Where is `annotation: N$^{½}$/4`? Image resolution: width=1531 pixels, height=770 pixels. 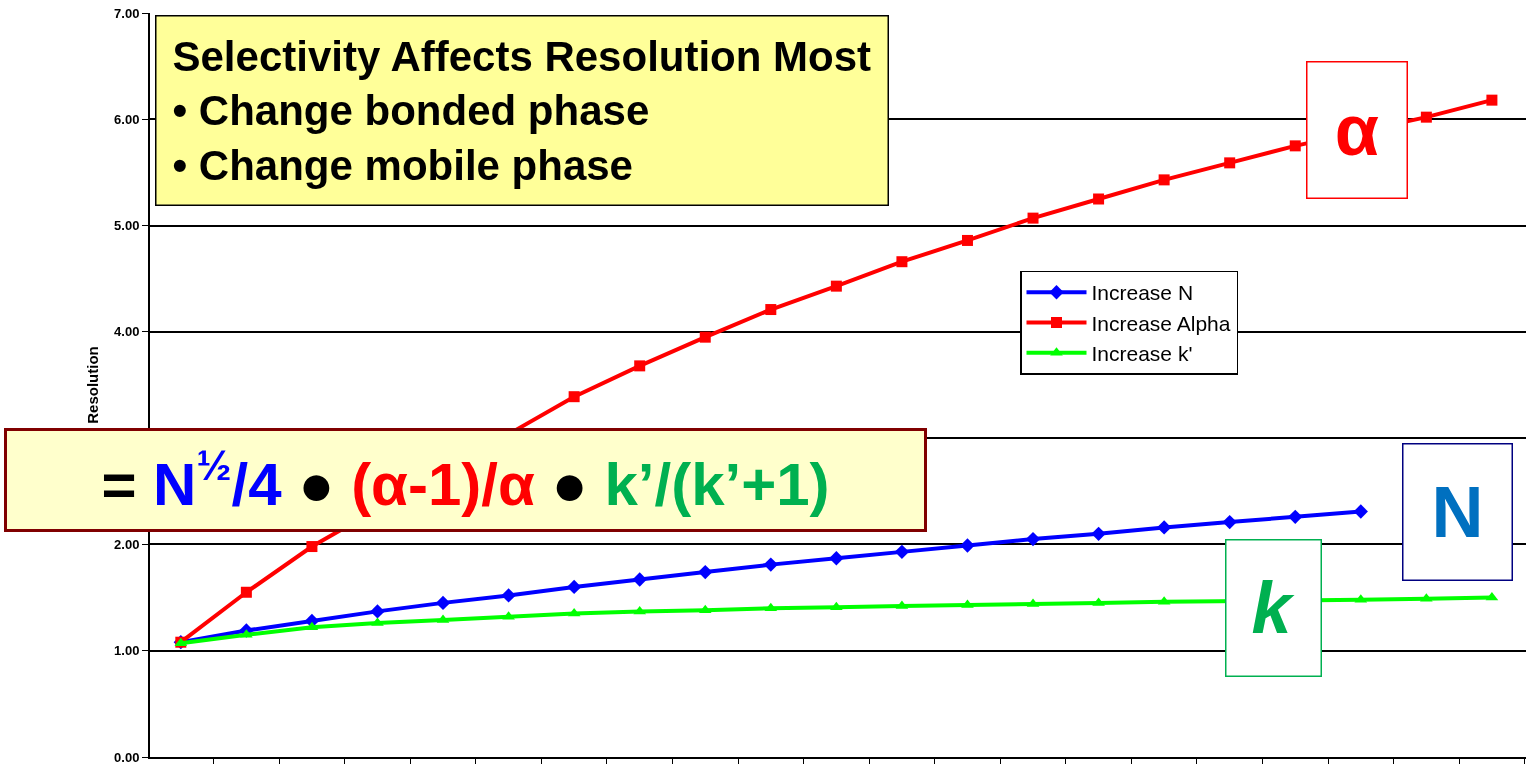
annotation: N$^{½}$/4 is located at coordinates (218, 480).